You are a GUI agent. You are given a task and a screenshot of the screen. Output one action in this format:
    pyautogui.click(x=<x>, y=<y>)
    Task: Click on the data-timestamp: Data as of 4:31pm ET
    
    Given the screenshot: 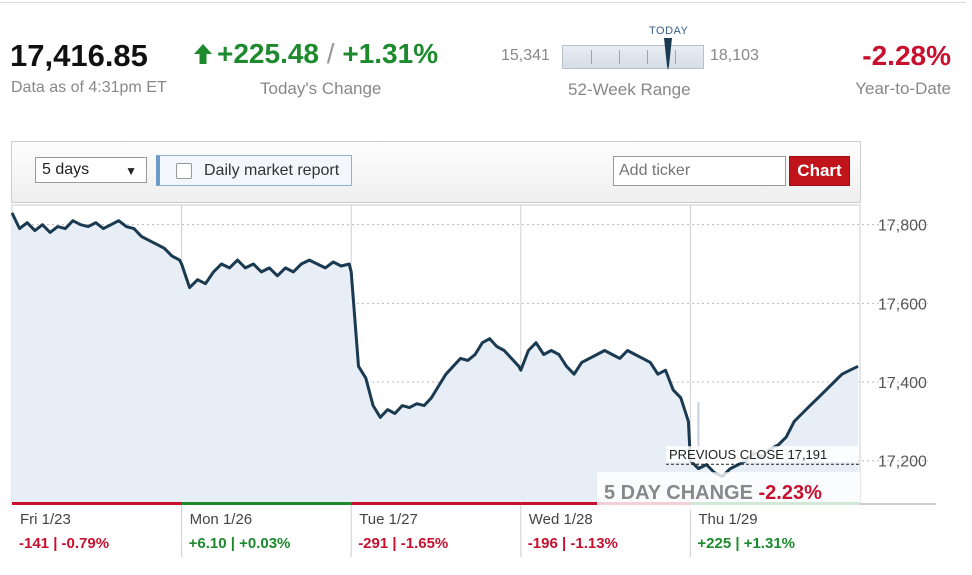 What is the action you would take?
    pyautogui.click(x=89, y=87)
    